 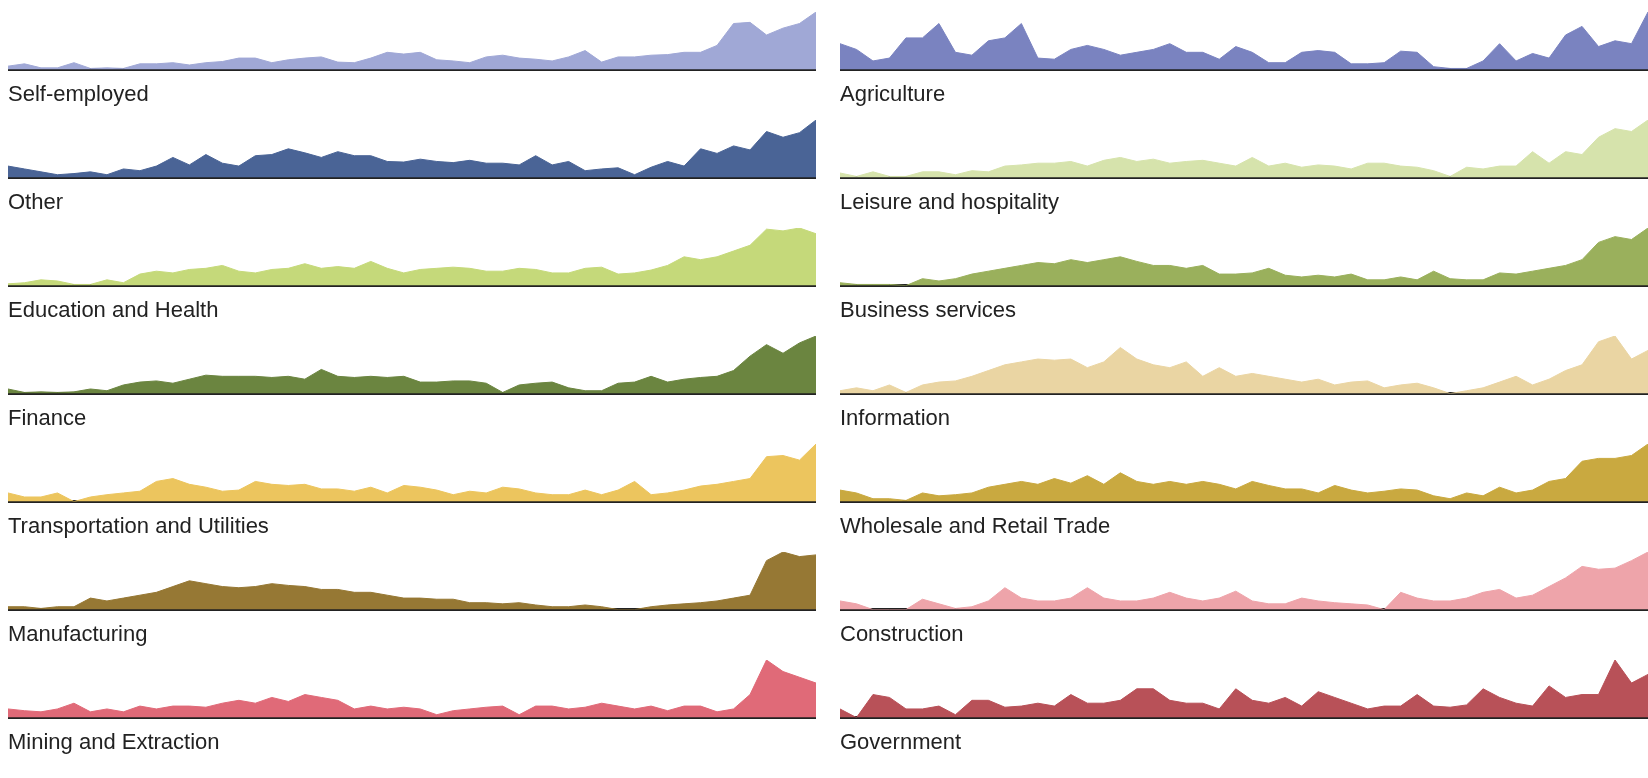 What do you see at coordinates (895, 417) in the screenshot?
I see `text: Information` at bounding box center [895, 417].